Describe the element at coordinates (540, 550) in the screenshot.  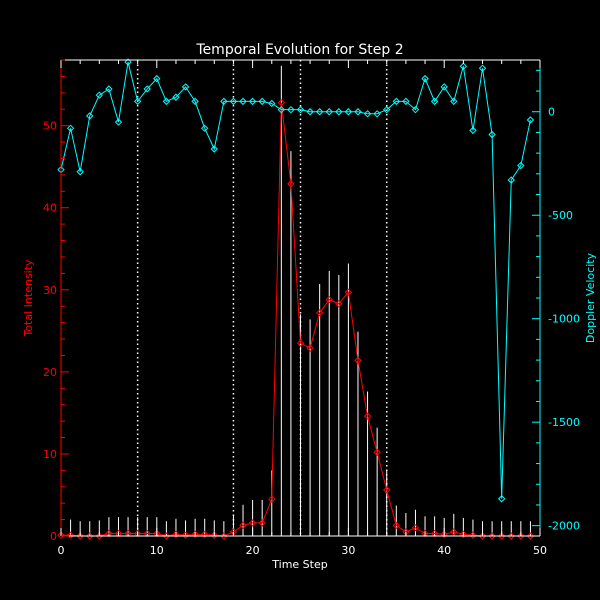
I see `x-tick-label-50: 50` at that location.